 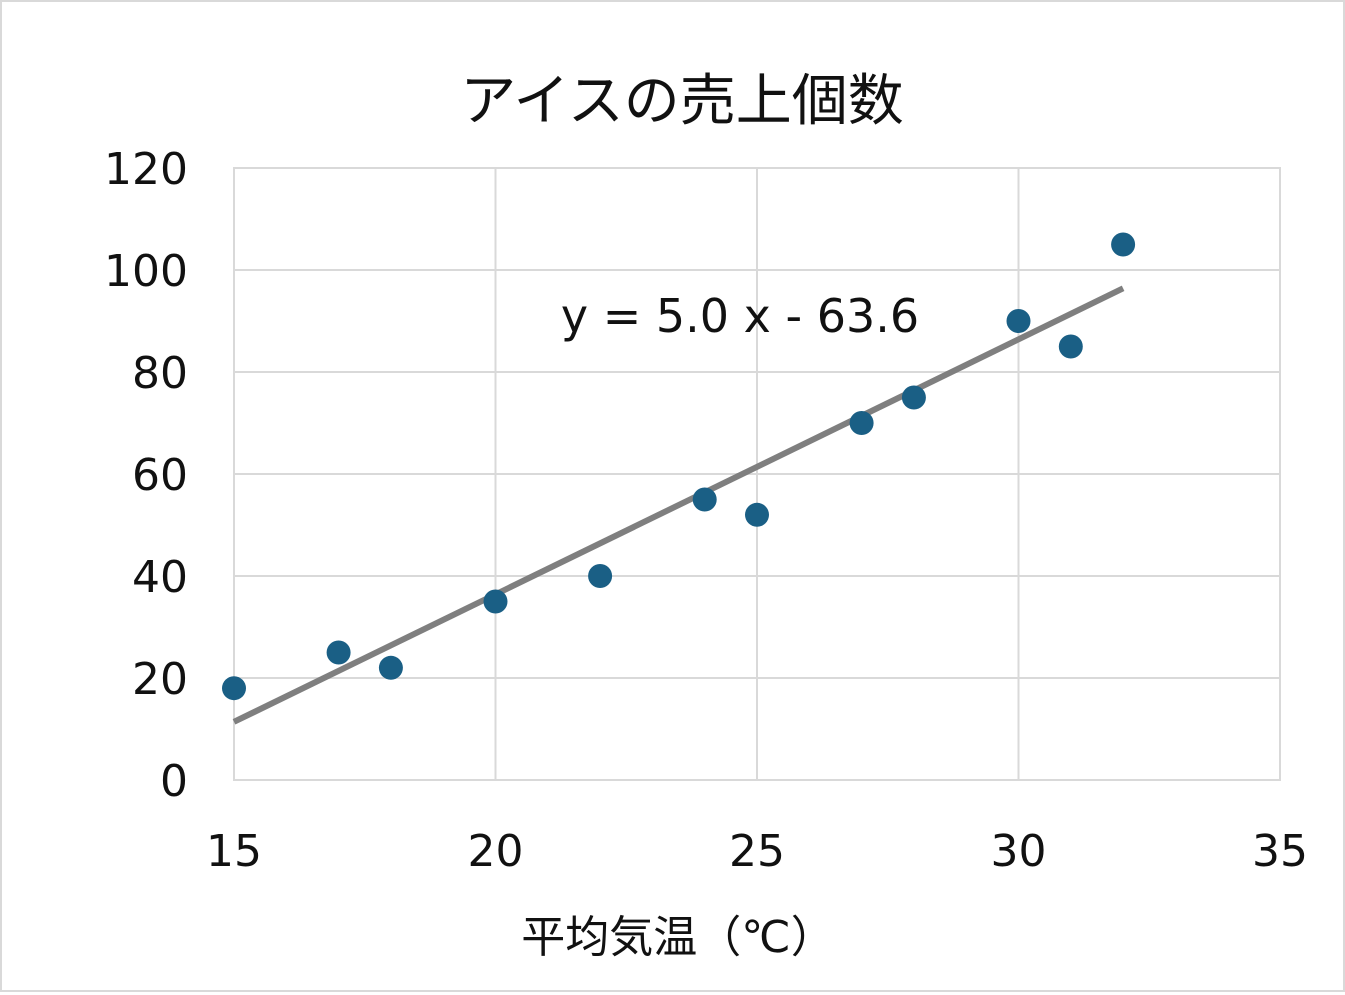 What do you see at coordinates (682, 101) in the screenshot?
I see `chart-title: アイスの売上個数` at bounding box center [682, 101].